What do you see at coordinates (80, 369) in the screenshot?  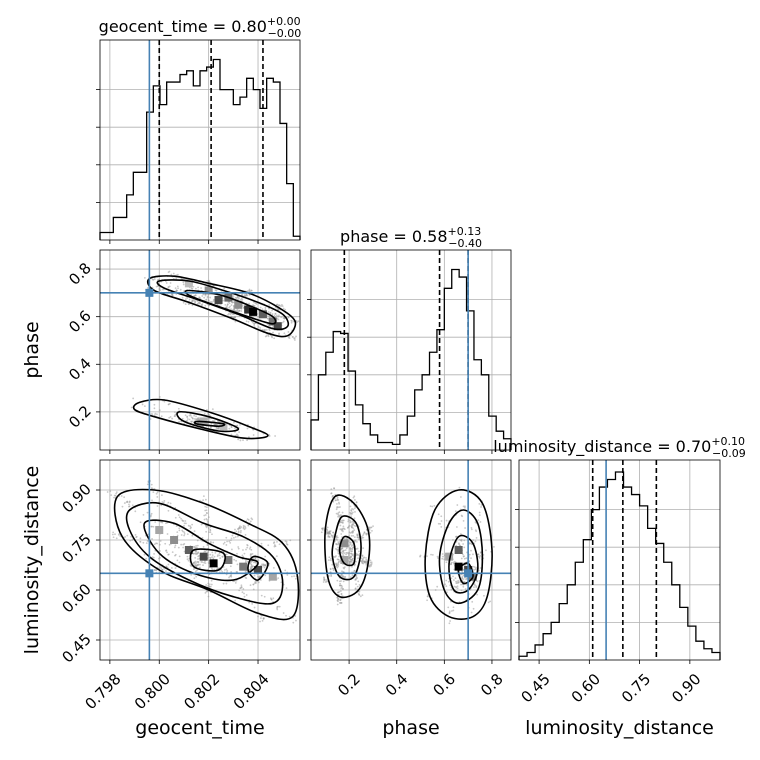 I see `ytick-label-phase-1: 0.4` at bounding box center [80, 369].